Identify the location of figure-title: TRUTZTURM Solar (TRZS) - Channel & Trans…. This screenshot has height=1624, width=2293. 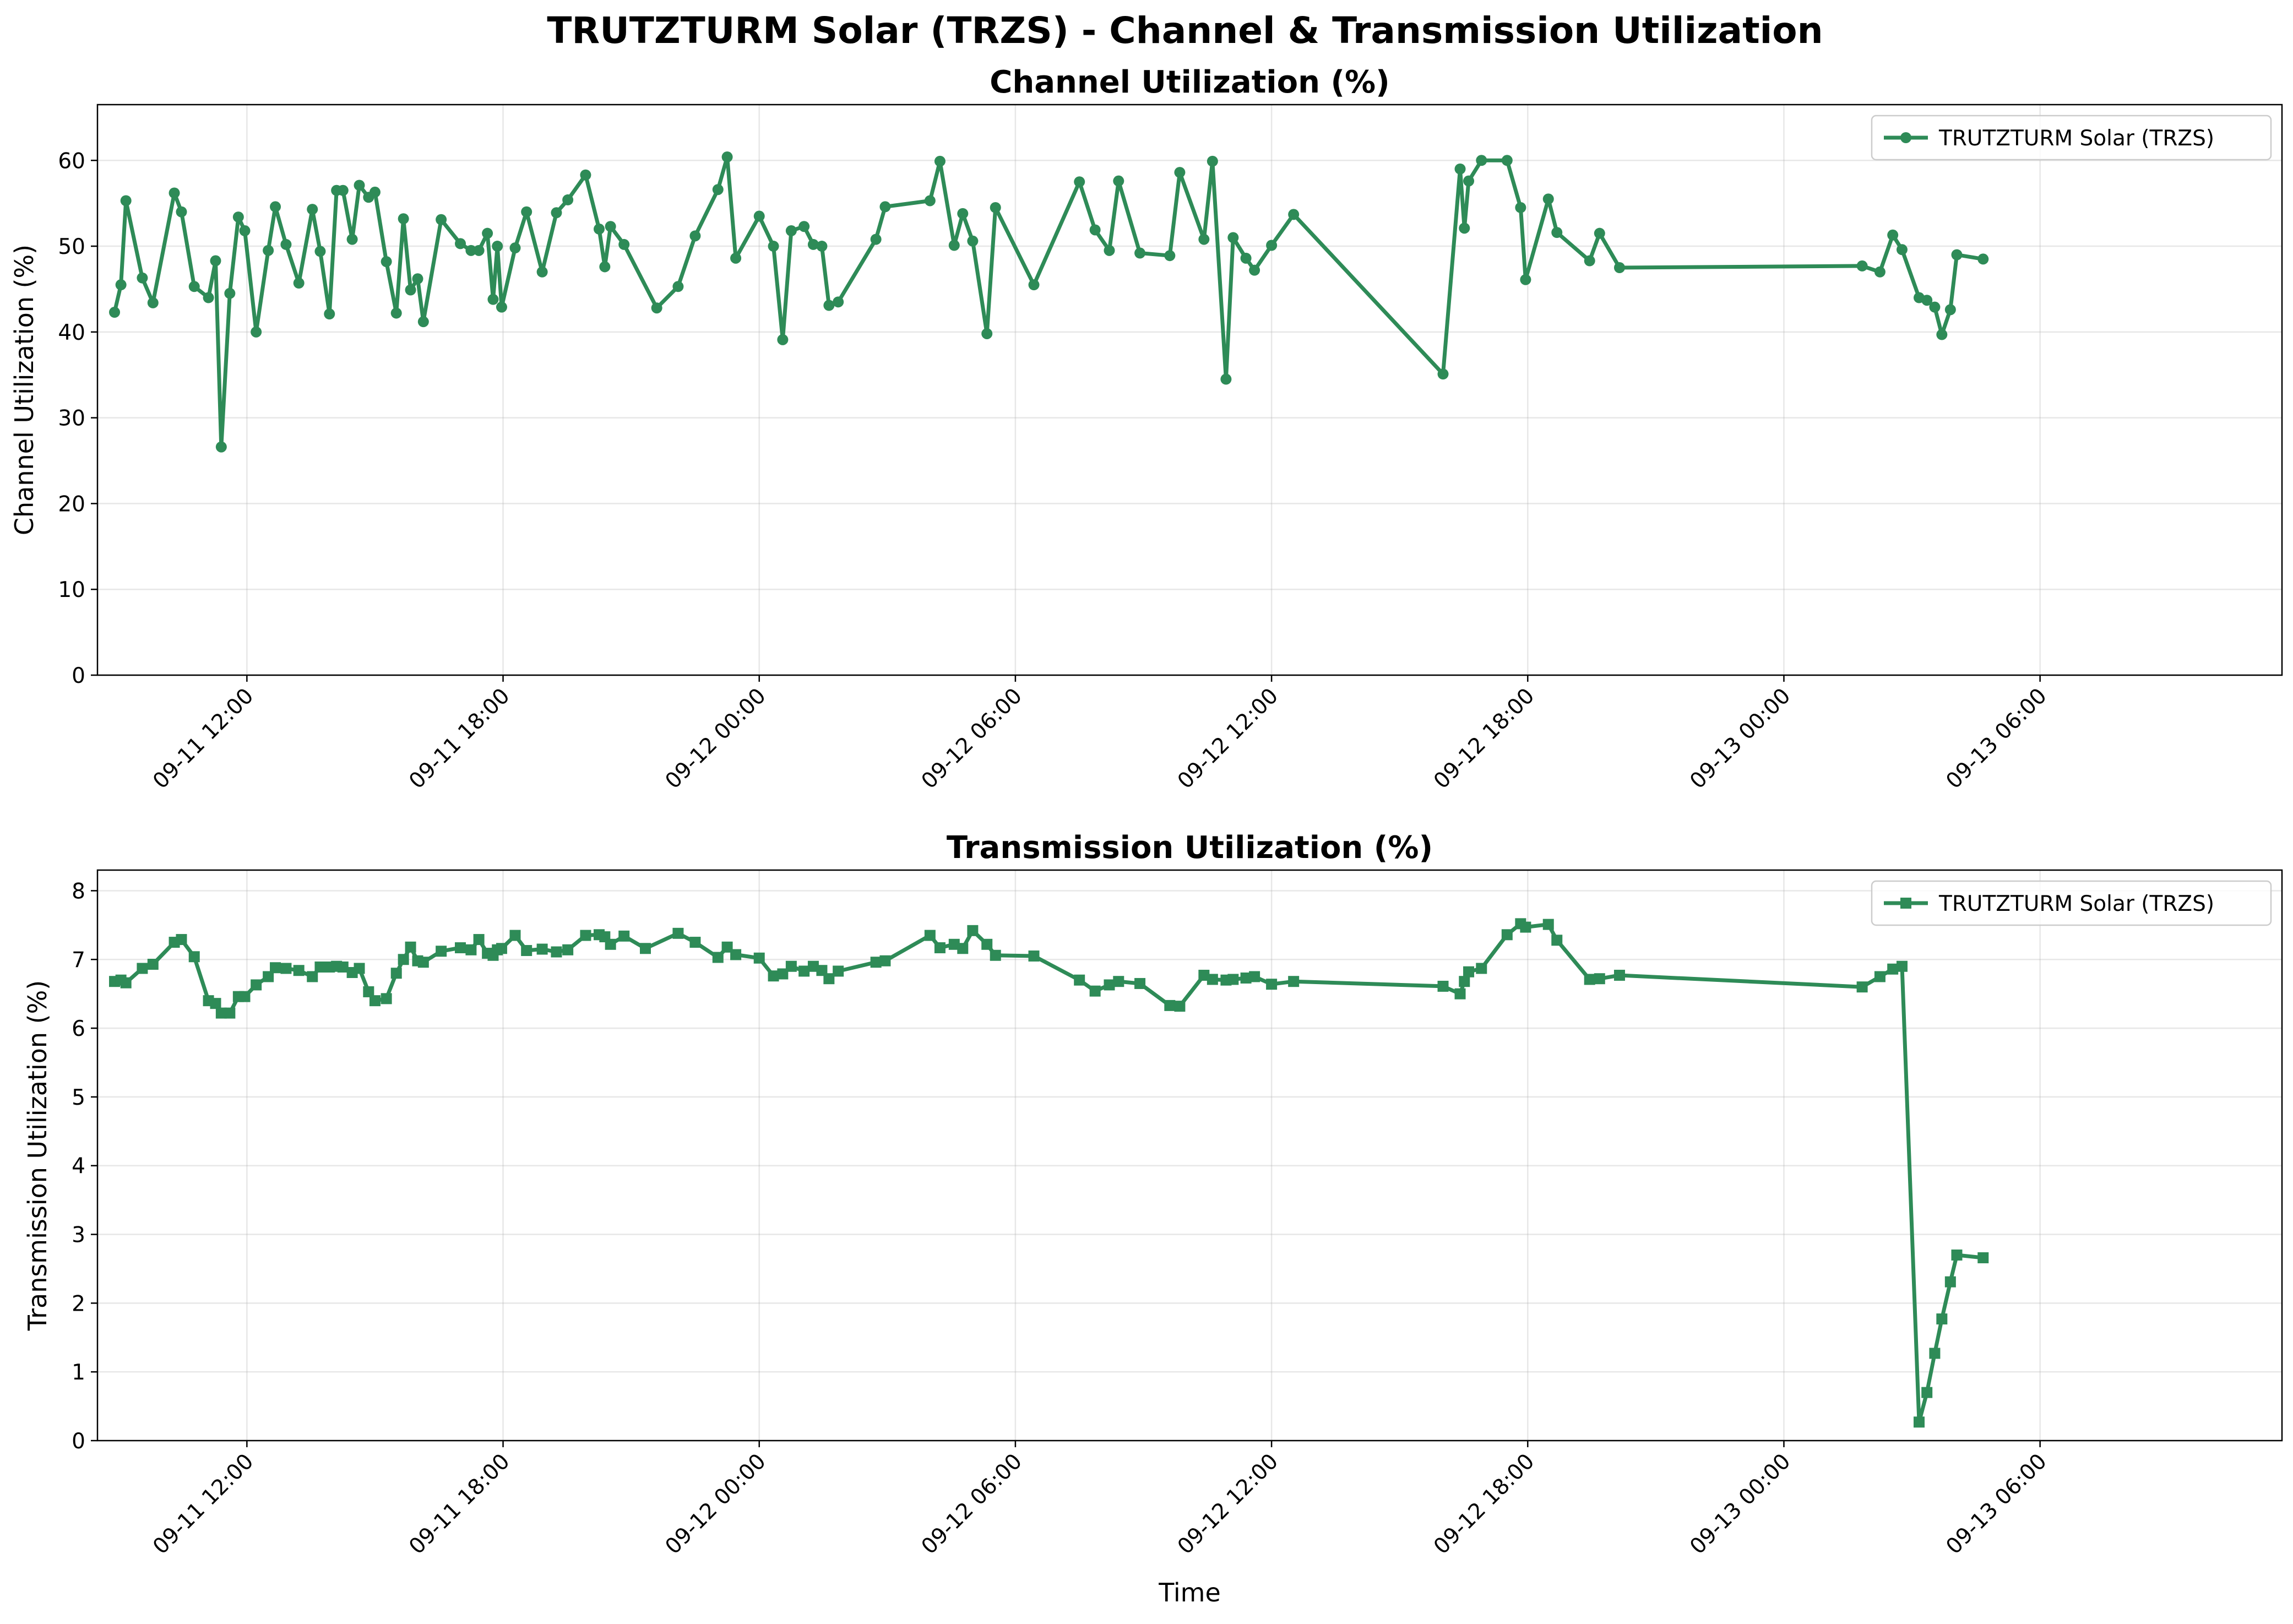
(1185, 30).